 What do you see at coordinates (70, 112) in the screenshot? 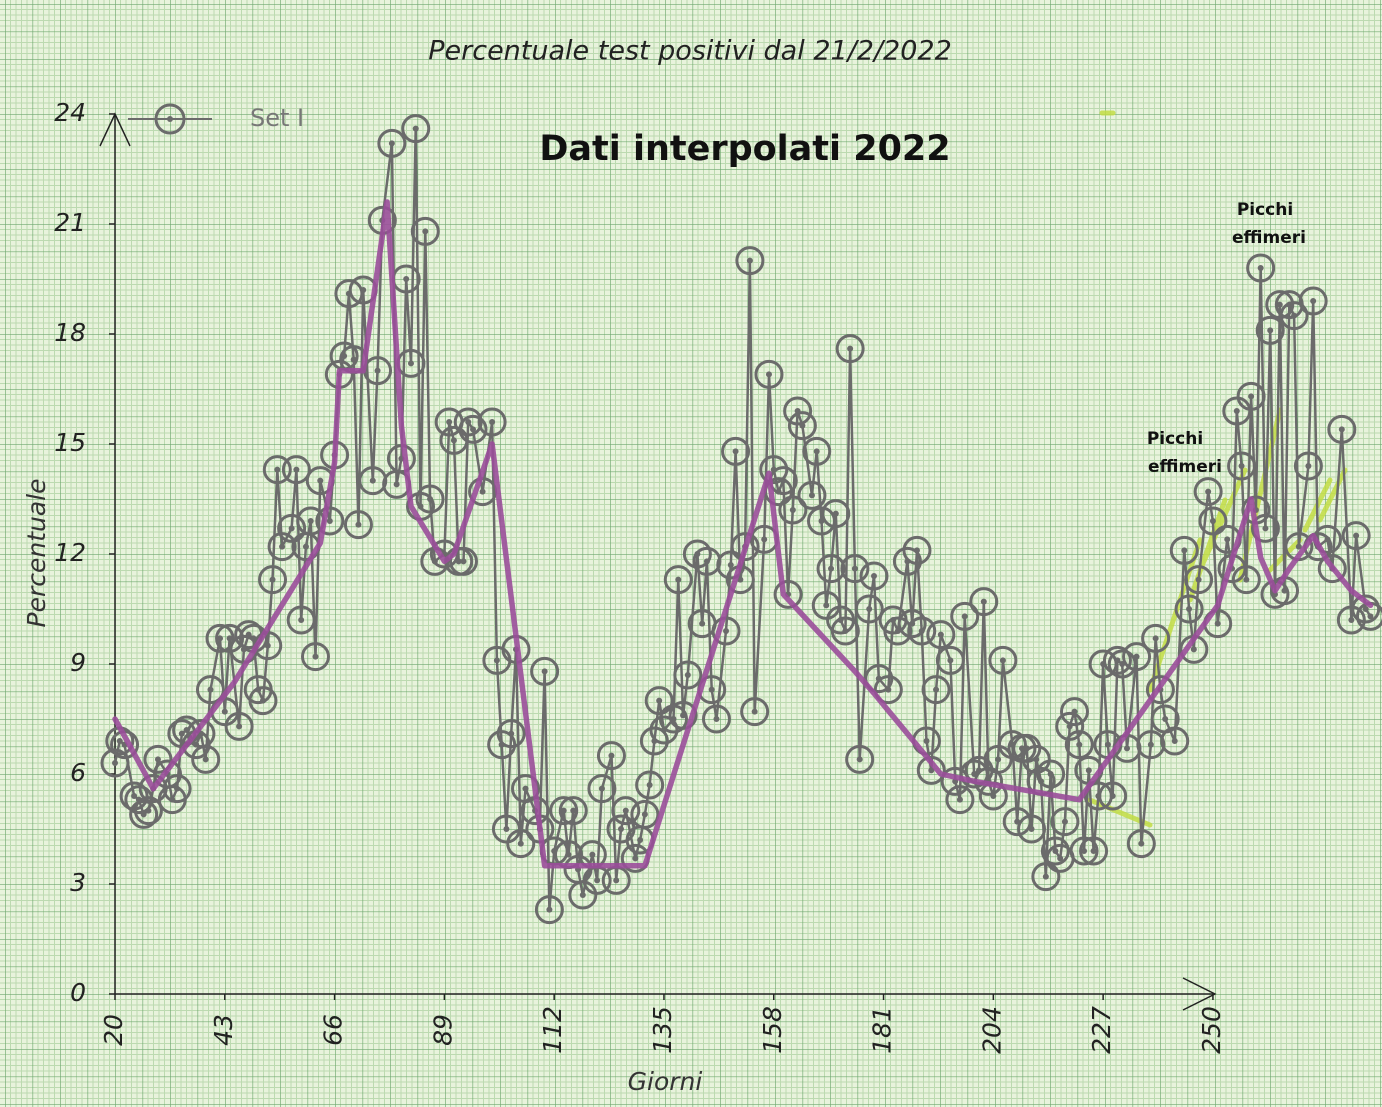
I see `y-tick-label: 24` at bounding box center [70, 112].